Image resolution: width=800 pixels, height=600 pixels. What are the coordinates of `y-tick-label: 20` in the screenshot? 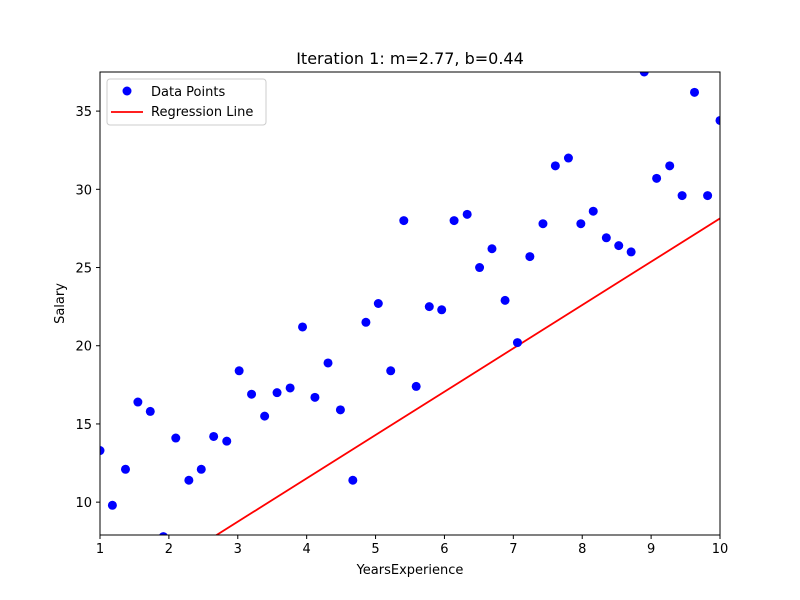 It's located at (83, 347).